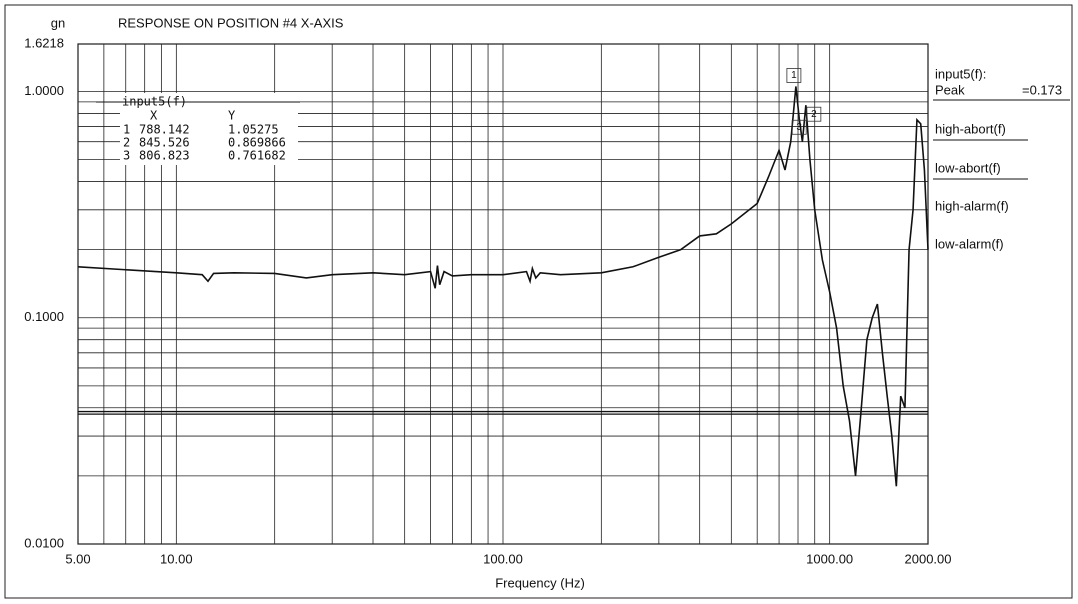 The image size is (1078, 604). Describe the element at coordinates (164, 156) in the screenshot. I see `table-cell: 806.823` at that location.